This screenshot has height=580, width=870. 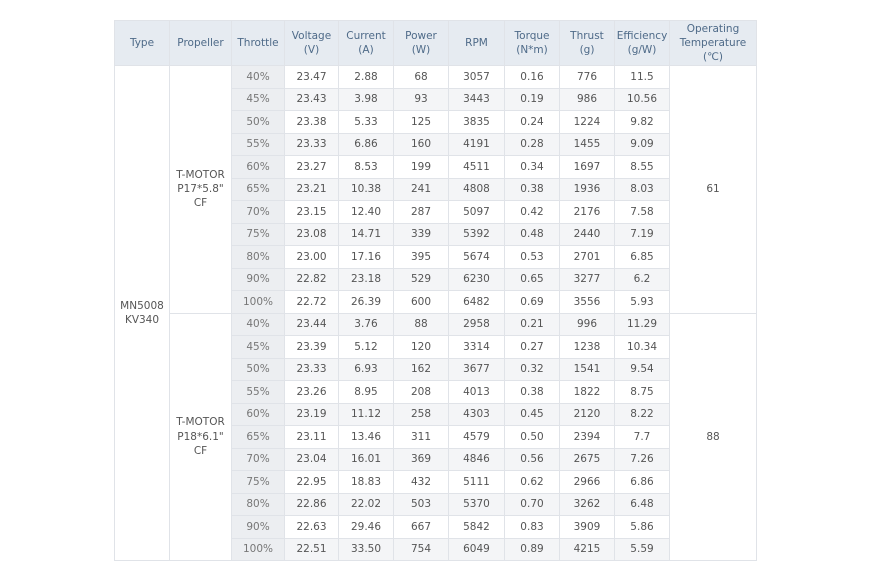 What do you see at coordinates (532, 99) in the screenshot?
I see `cell: 0.19` at bounding box center [532, 99].